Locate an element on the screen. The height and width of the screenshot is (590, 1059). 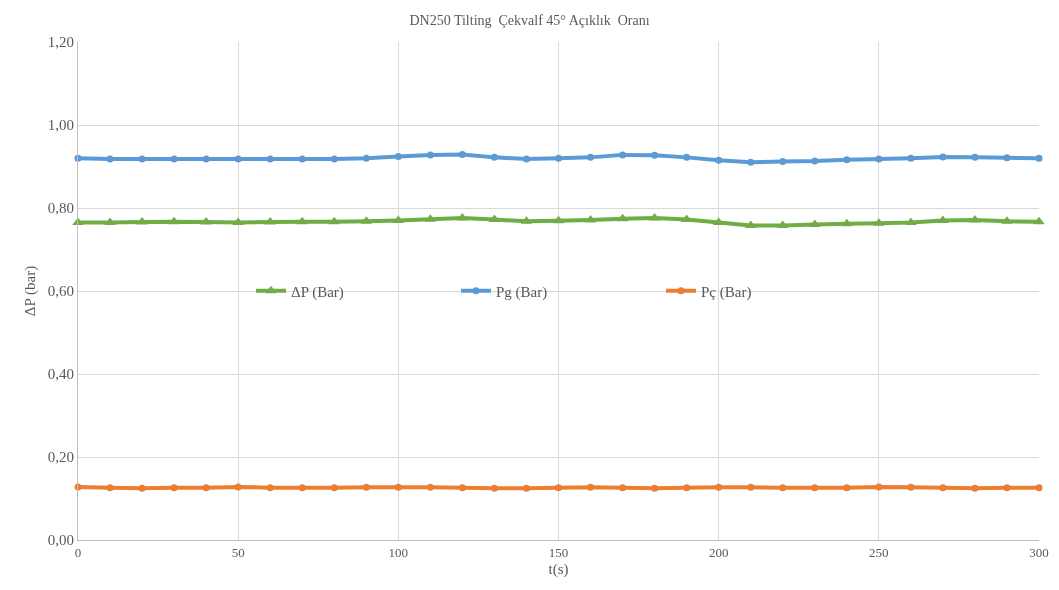
y-tick-label: 0,20 is located at coordinates (60, 457).